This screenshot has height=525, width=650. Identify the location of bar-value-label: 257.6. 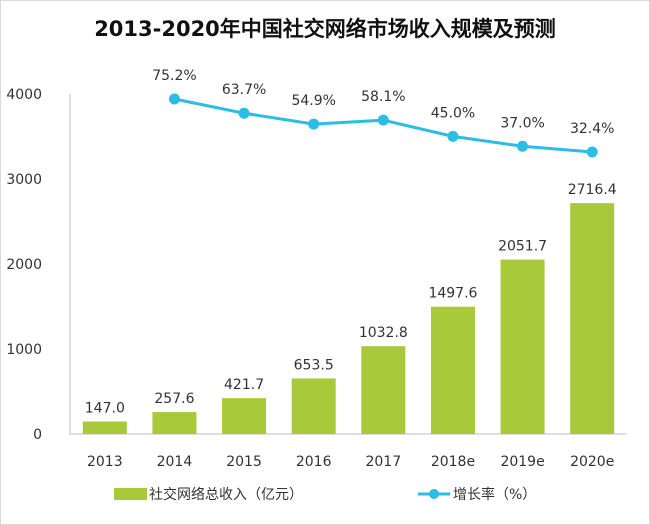
(174, 399).